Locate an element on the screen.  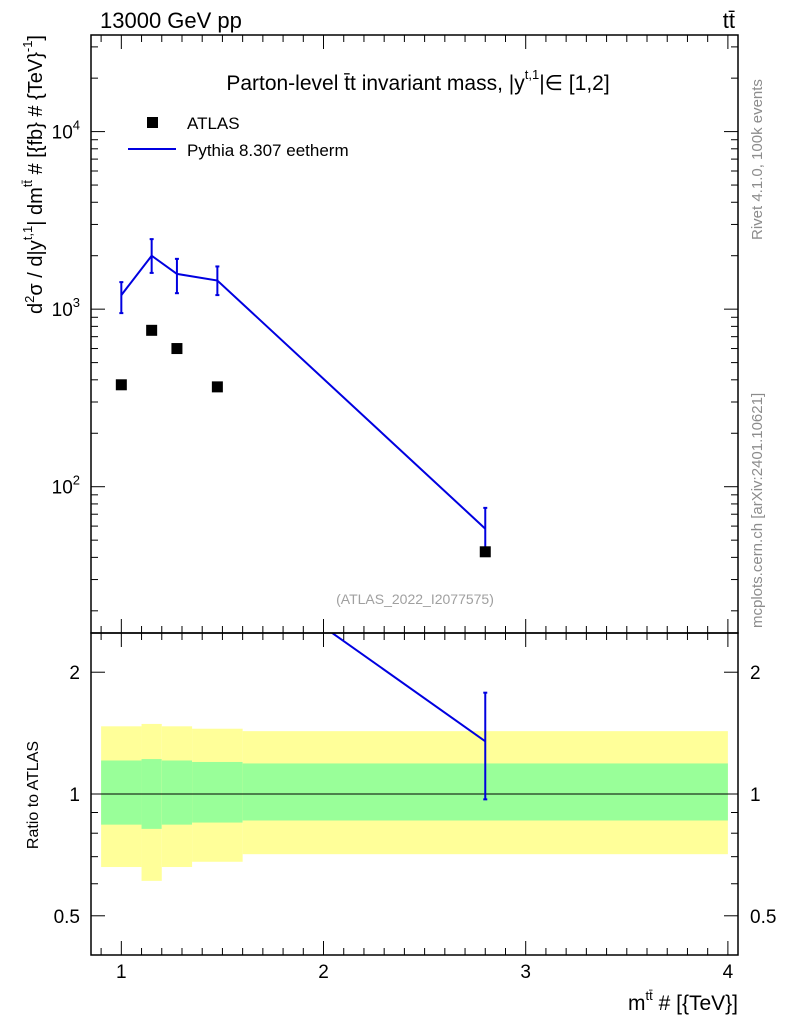
mc-line is located at coordinates (303, 392).